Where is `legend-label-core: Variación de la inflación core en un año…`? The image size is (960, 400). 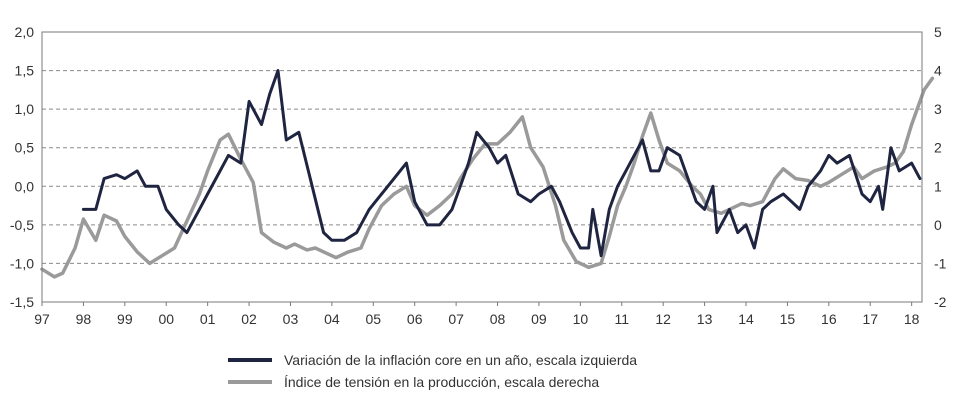 legend-label-core: Variación de la inflación core en un año… is located at coordinates (460, 360).